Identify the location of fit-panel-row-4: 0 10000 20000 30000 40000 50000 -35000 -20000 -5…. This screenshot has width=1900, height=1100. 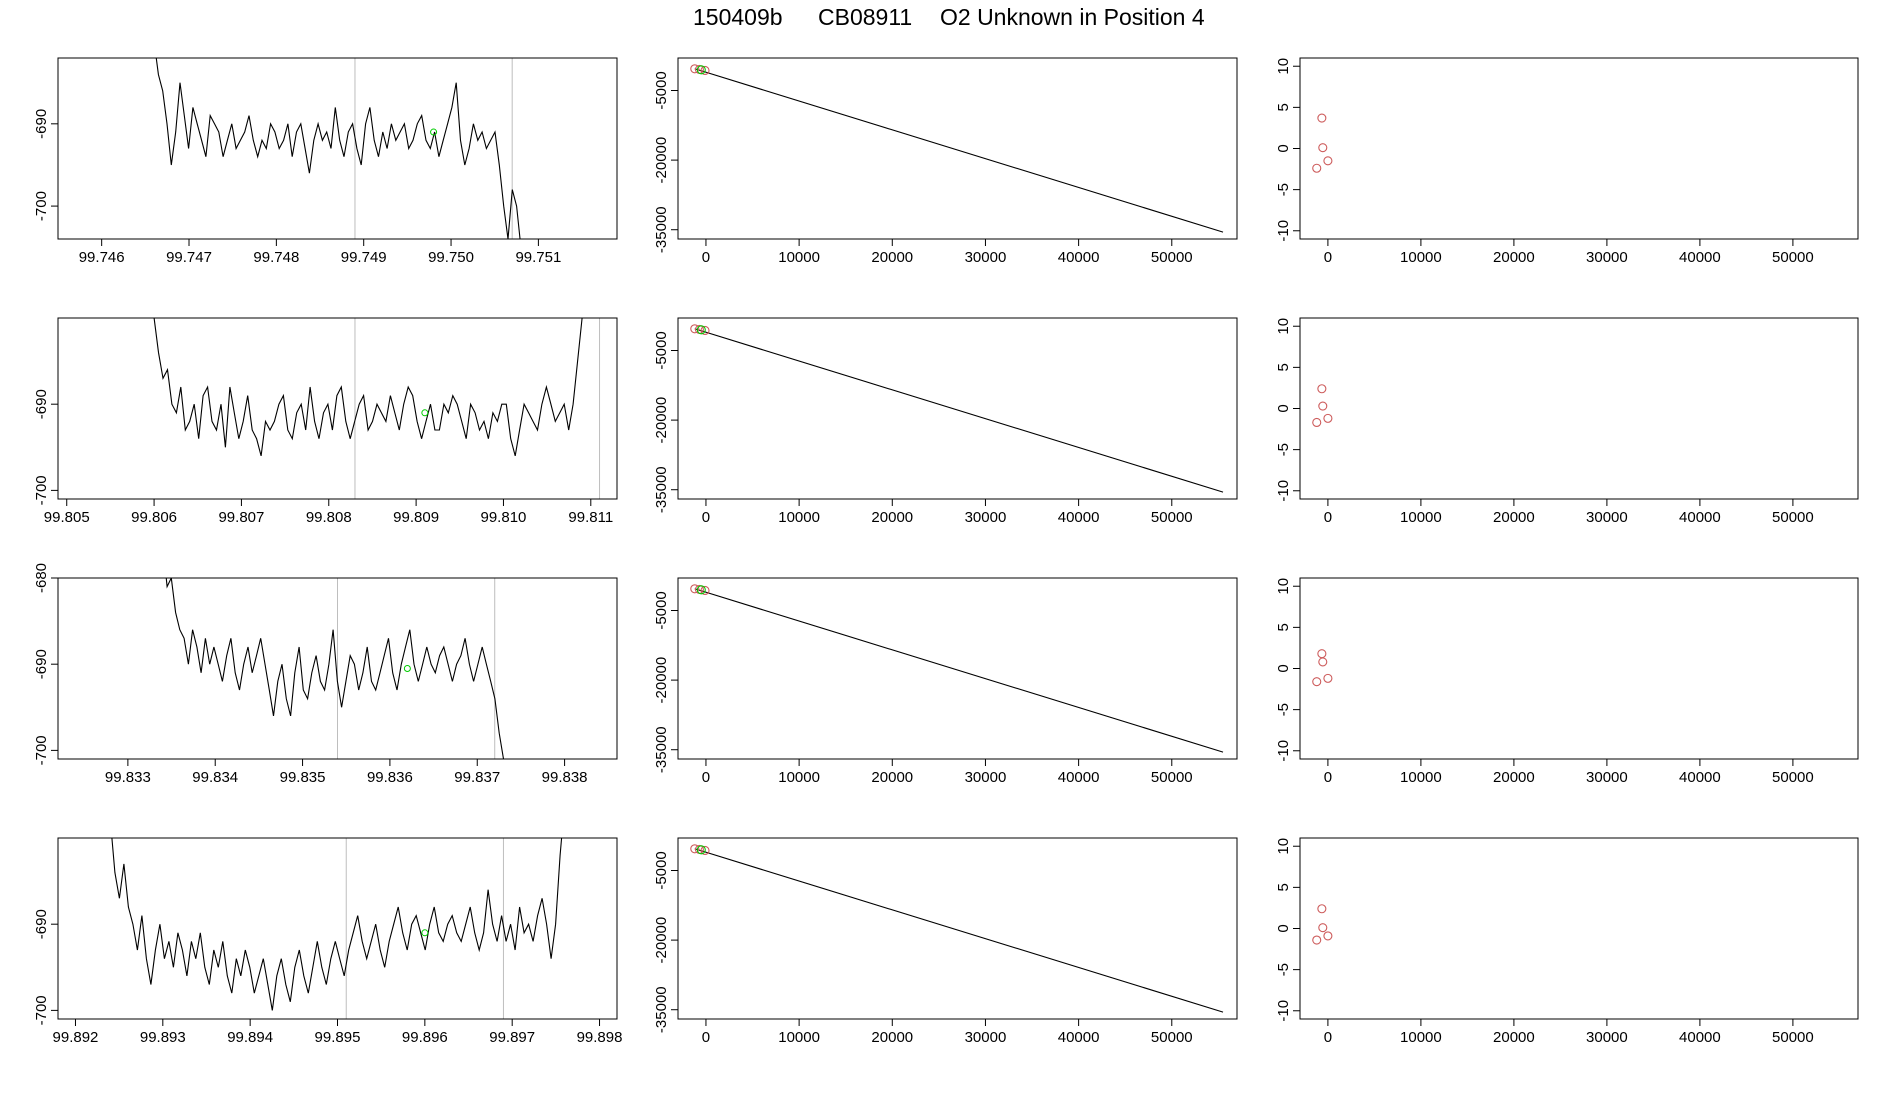
(945, 941).